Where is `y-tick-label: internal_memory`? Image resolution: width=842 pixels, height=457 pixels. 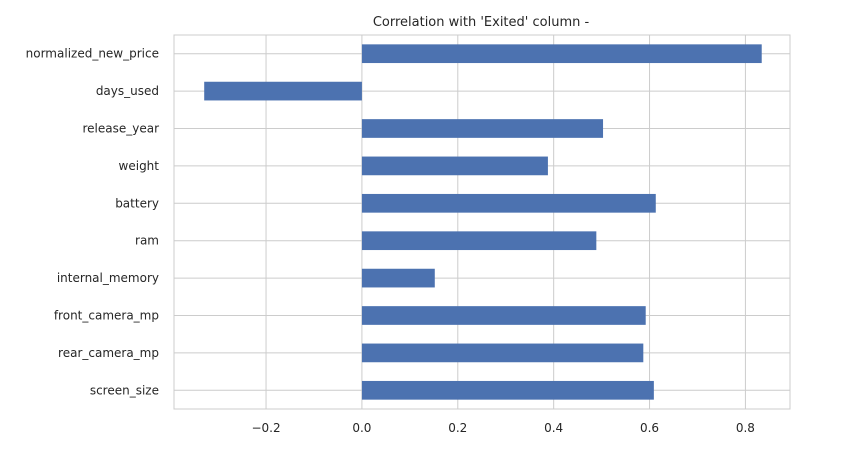 y-tick-label: internal_memory is located at coordinates (108, 278).